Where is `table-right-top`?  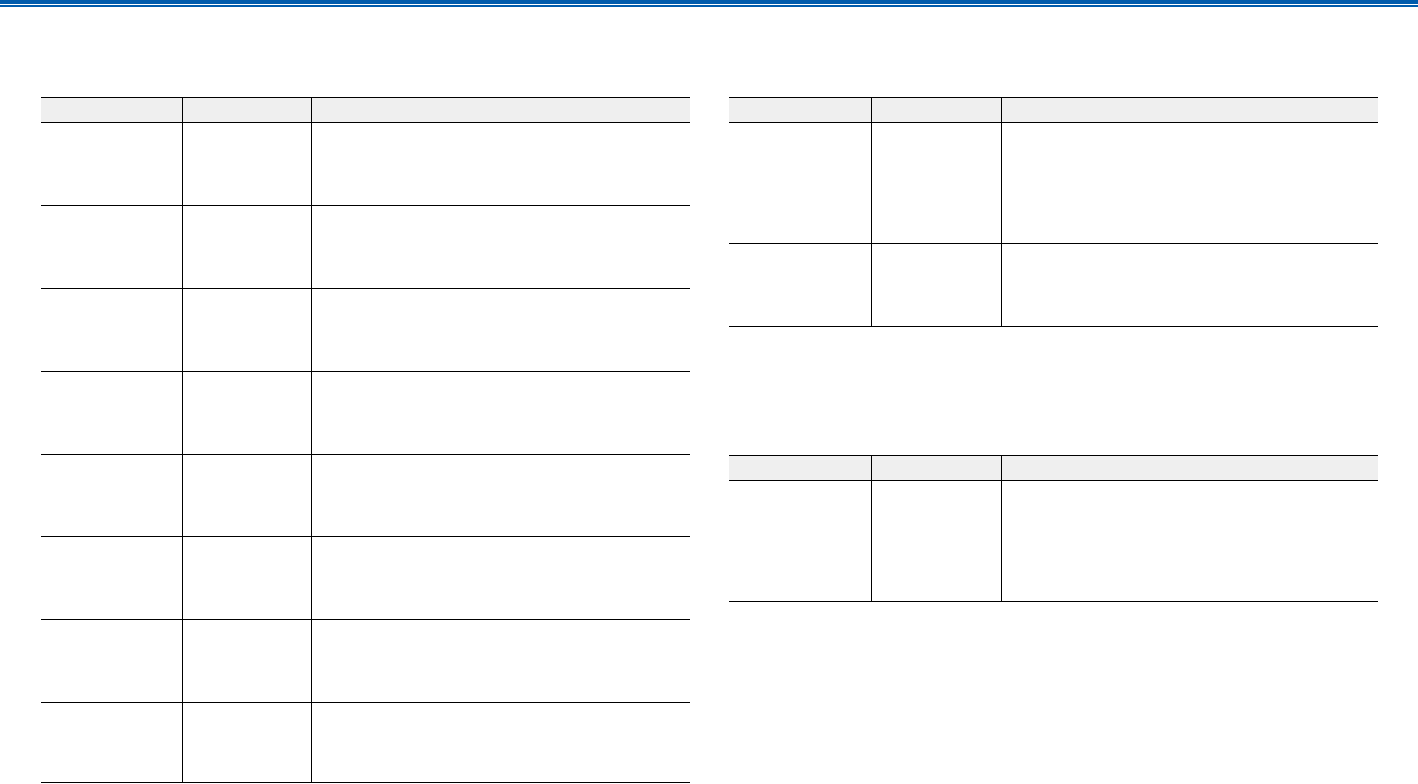 table-right-top is located at coordinates (1053, 212).